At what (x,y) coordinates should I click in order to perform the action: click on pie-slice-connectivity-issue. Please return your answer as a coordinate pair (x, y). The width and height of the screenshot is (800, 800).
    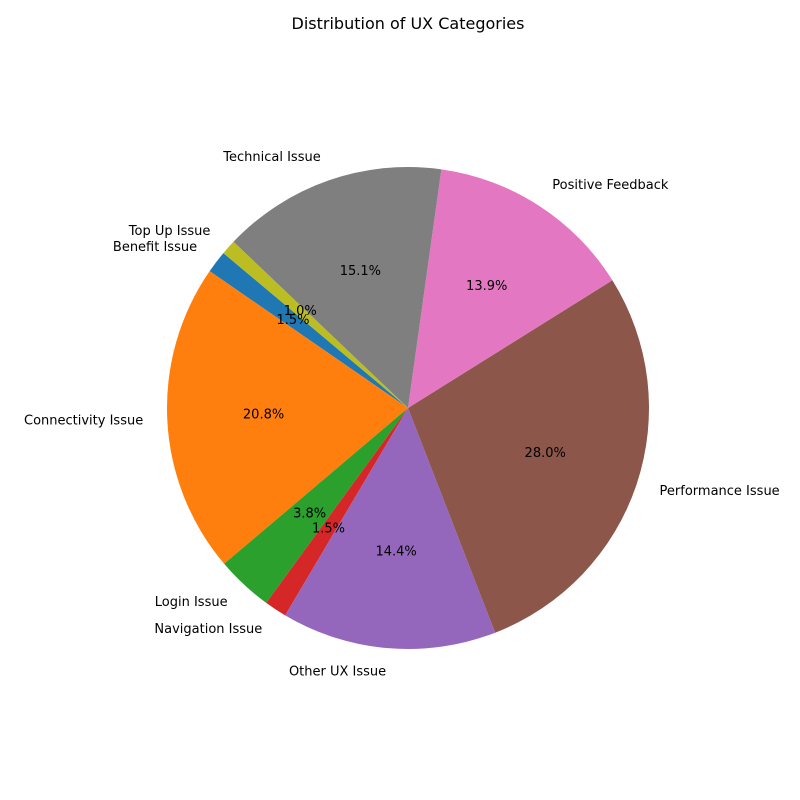
    Looking at the image, I should click on (287, 417).